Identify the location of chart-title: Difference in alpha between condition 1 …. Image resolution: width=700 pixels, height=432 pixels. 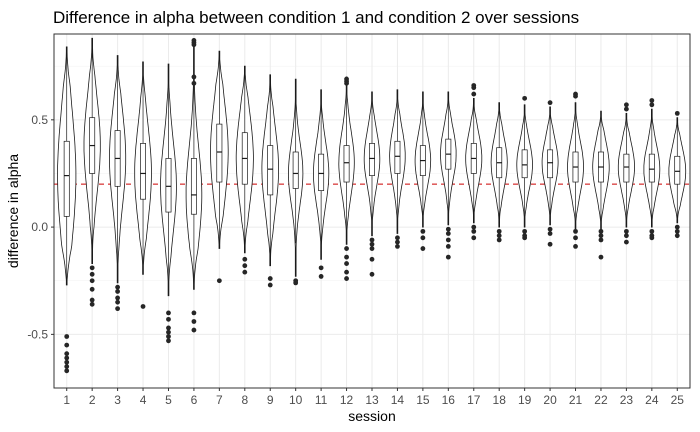
(316, 17).